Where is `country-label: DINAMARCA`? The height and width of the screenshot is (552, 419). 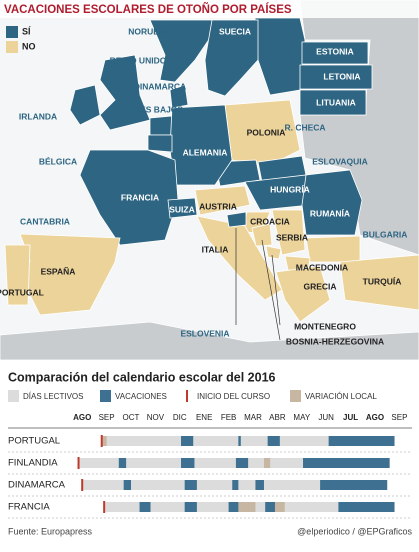 country-label: DINAMARCA is located at coordinates (160, 86).